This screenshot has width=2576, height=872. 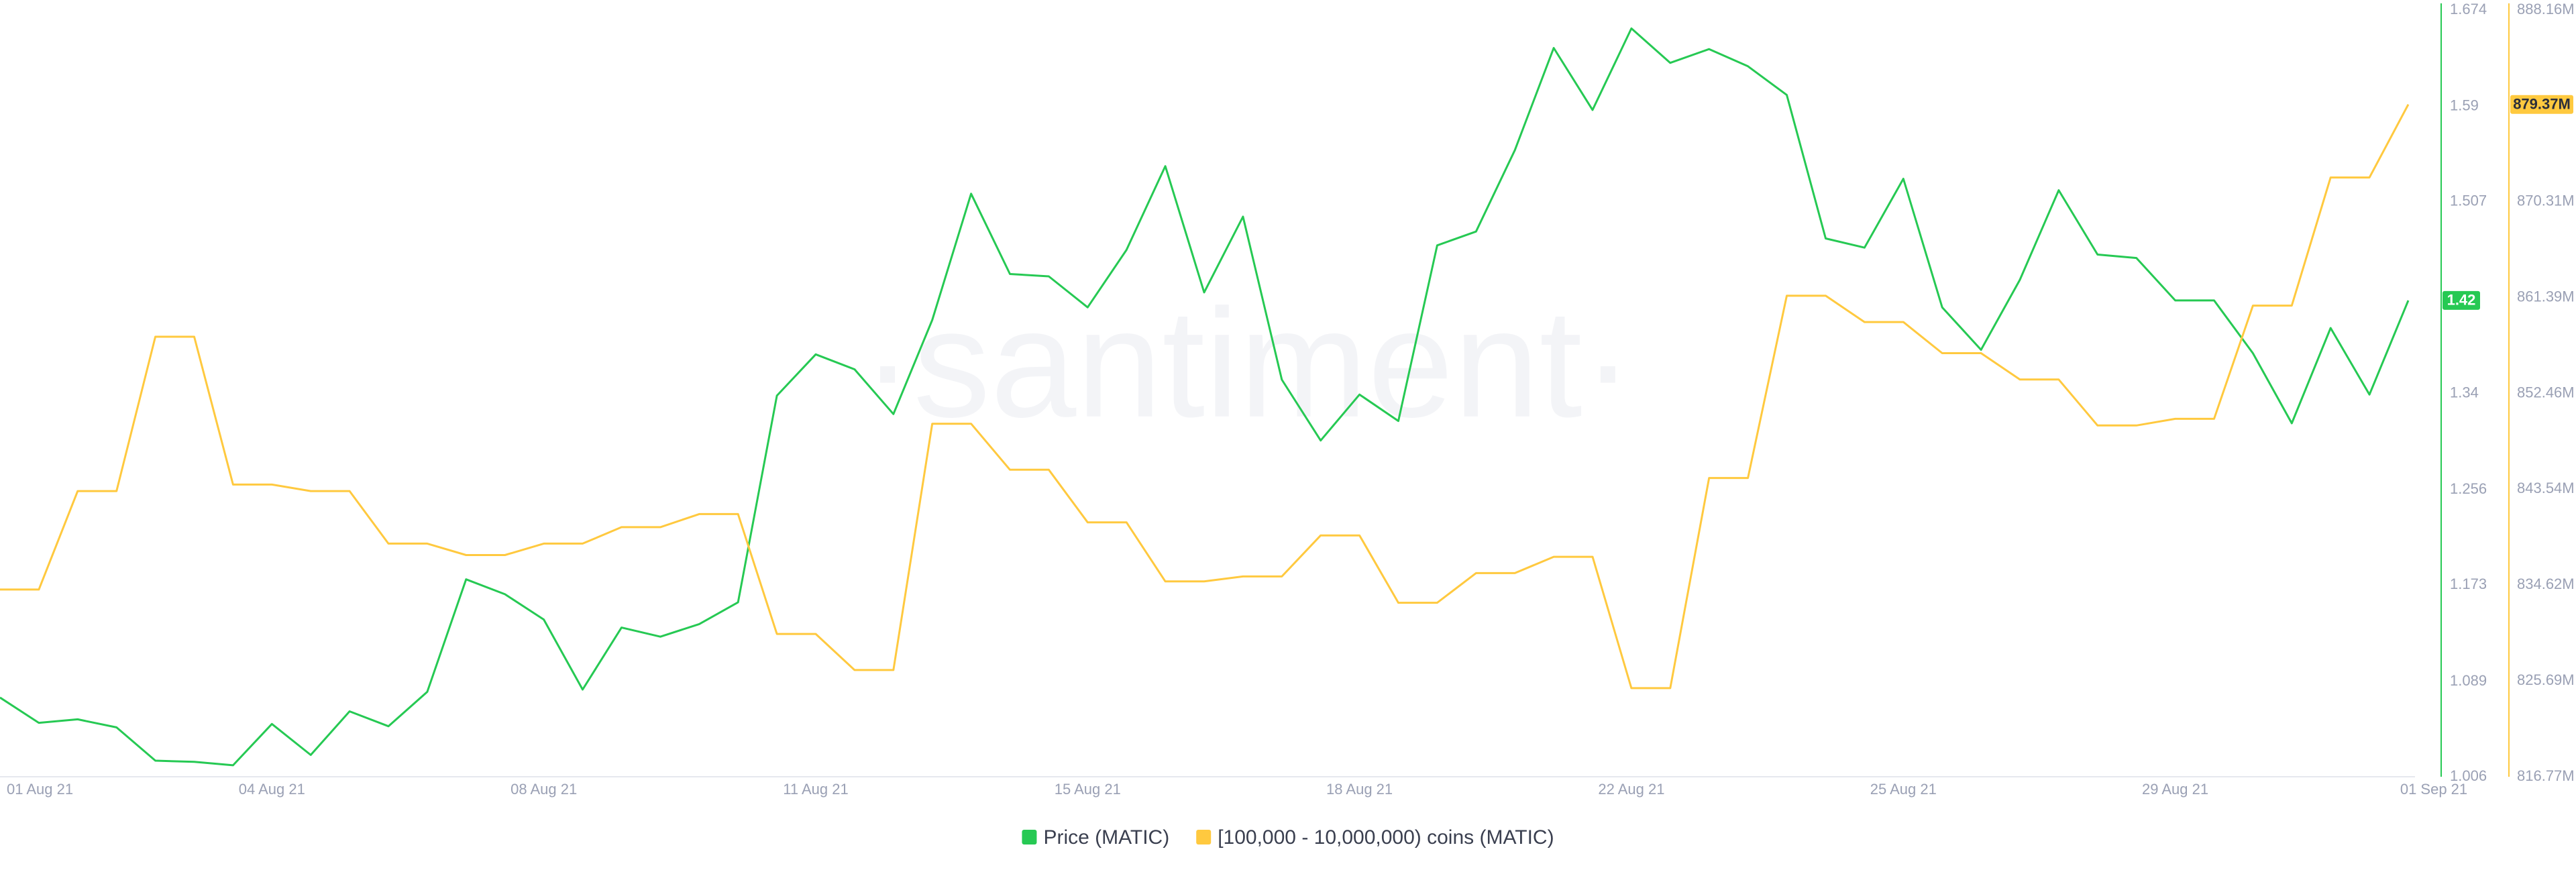 What do you see at coordinates (2468, 680) in the screenshot?
I see `y-tick-label: 1.089` at bounding box center [2468, 680].